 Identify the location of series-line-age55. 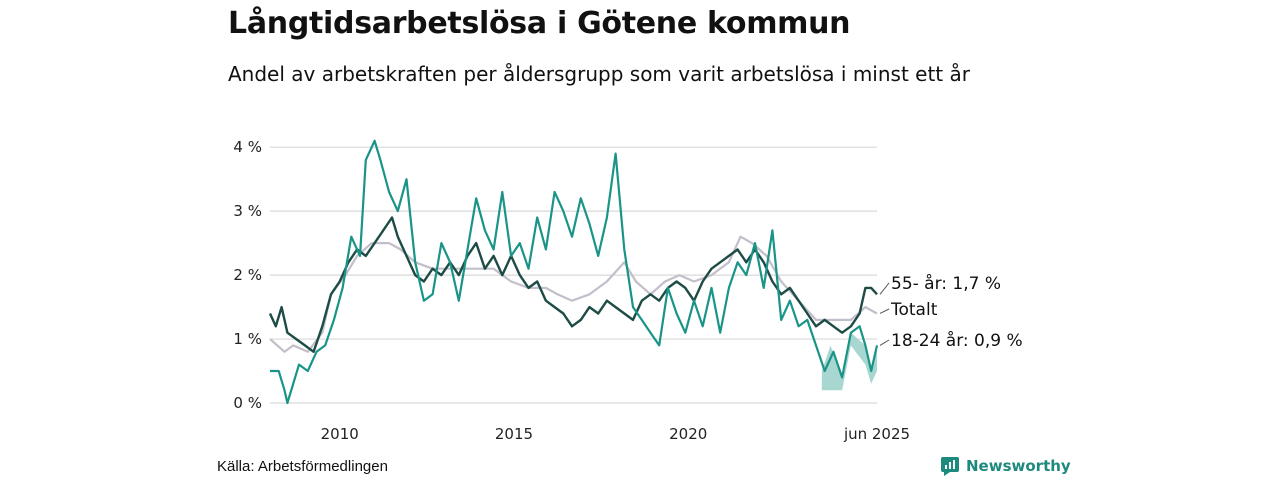
(573, 284).